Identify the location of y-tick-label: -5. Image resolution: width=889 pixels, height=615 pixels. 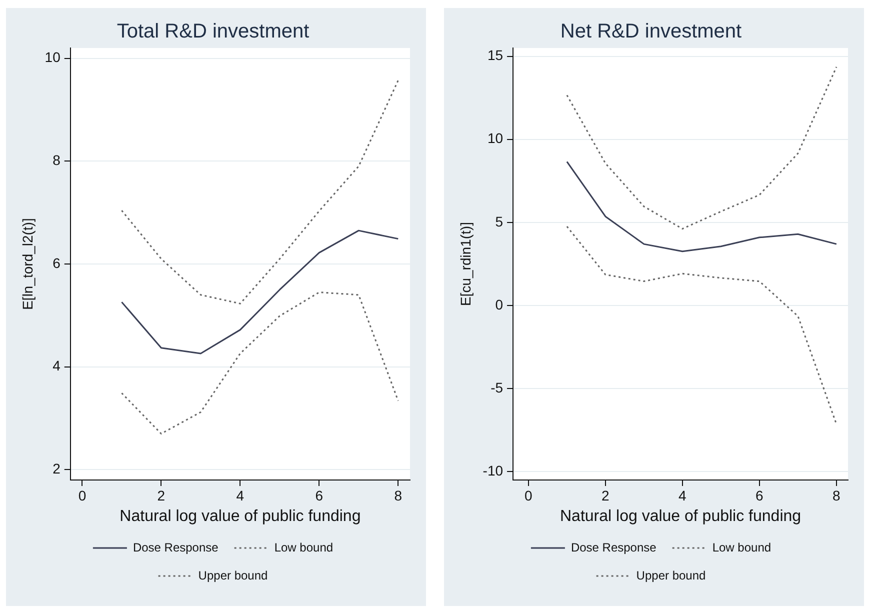
(497, 387).